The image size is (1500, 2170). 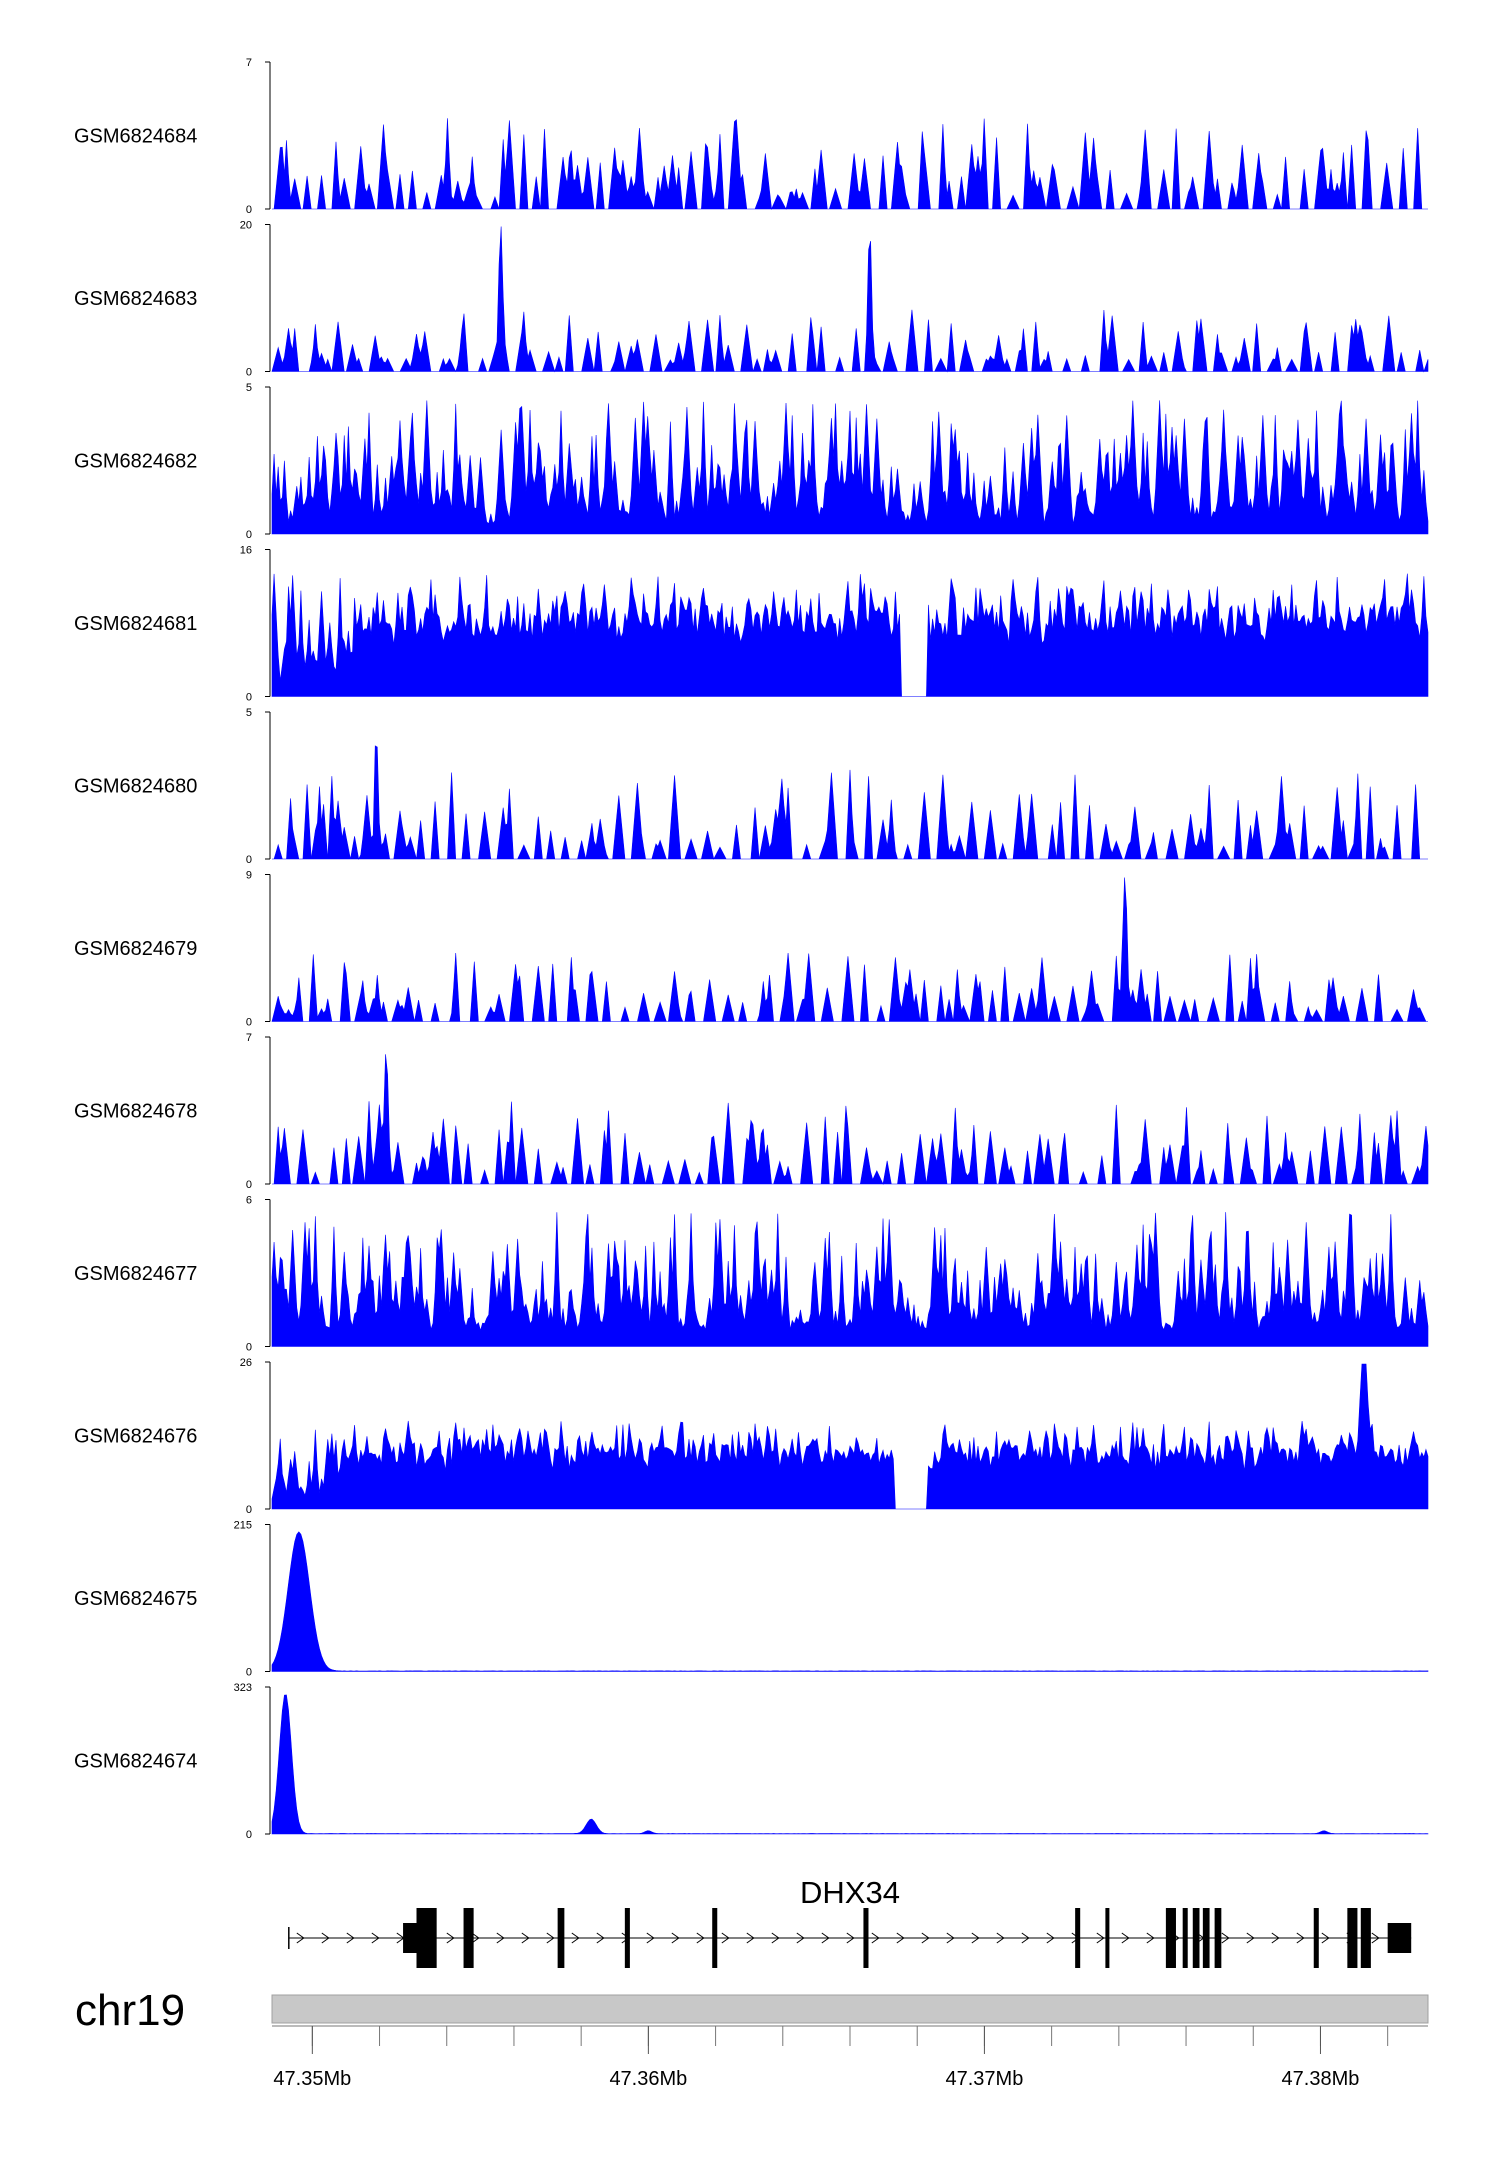 What do you see at coordinates (135, 462) in the screenshot?
I see `track-label: GSM6824682` at bounding box center [135, 462].